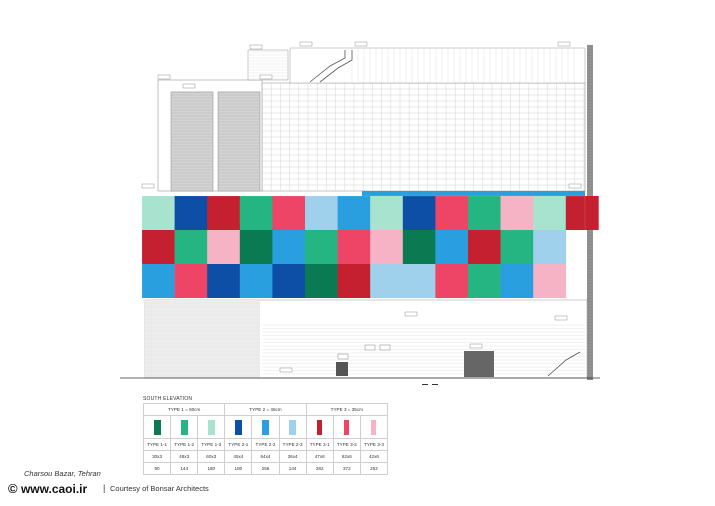 The height and width of the screenshot is (506, 715). Describe the element at coordinates (211, 468) in the screenshot. I see `legend-type-count: 180` at that location.